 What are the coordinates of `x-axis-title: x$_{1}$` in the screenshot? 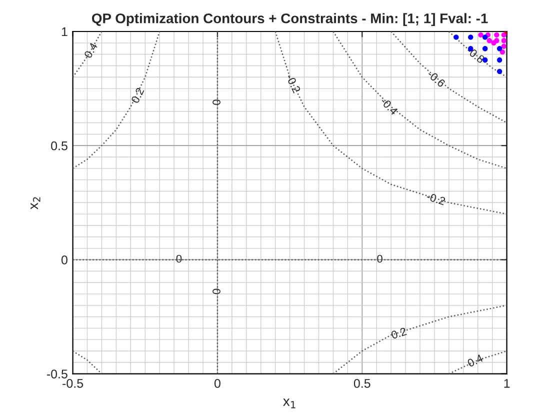 It's located at (289, 403).